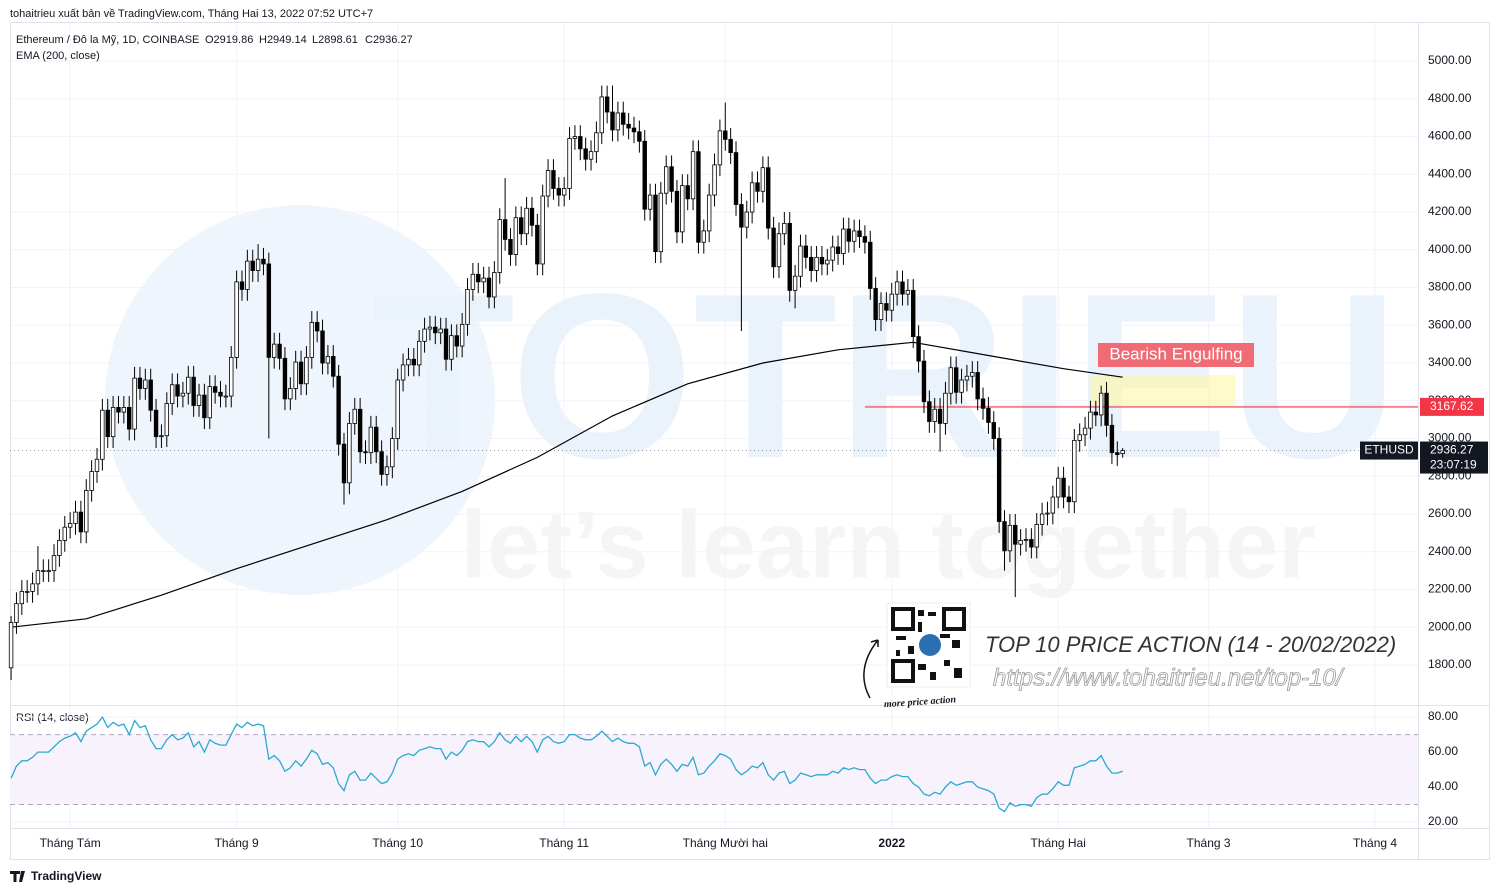 The width and height of the screenshot is (1500, 893). Describe the element at coordinates (1450, 438) in the screenshot. I see `y-tick-label: 3000.00` at that location.